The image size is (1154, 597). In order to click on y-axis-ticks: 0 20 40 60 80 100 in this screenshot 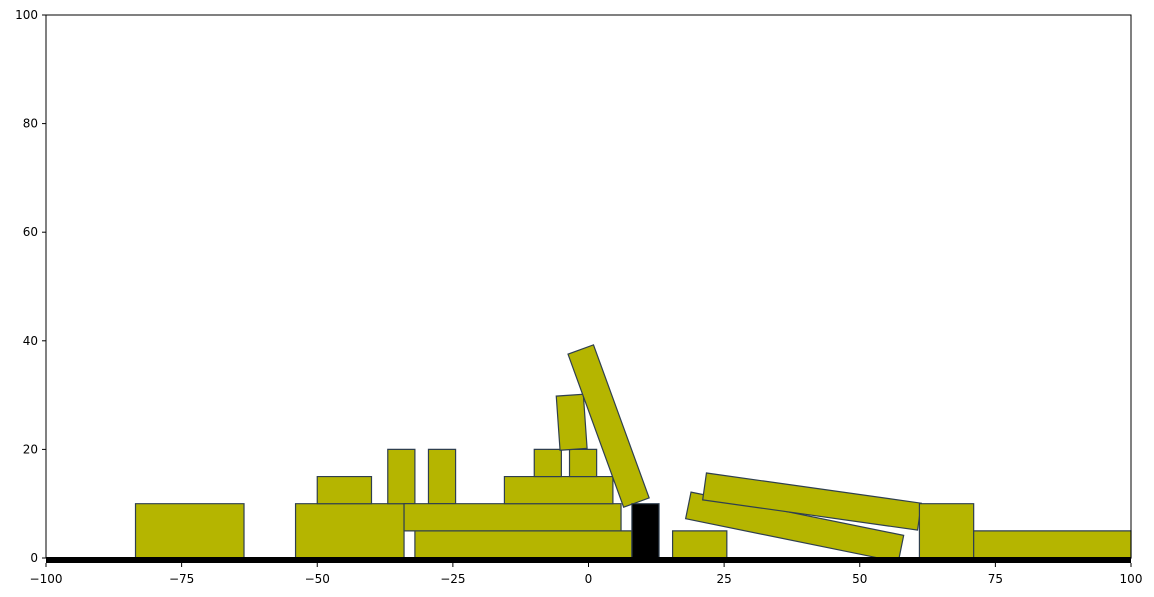, I will do `click(30, 286)`.